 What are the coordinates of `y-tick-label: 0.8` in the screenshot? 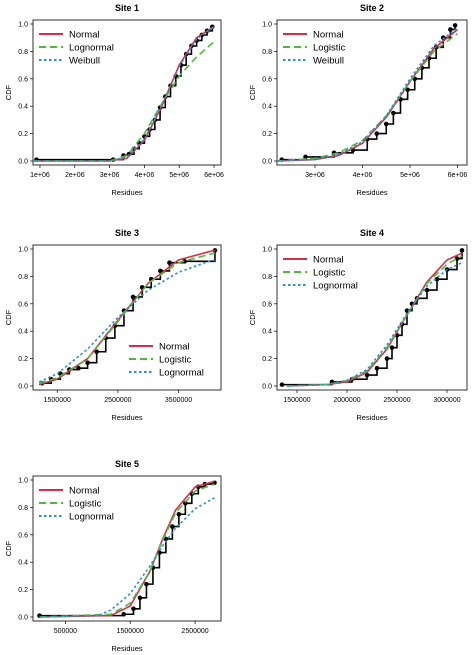 It's located at (23, 277).